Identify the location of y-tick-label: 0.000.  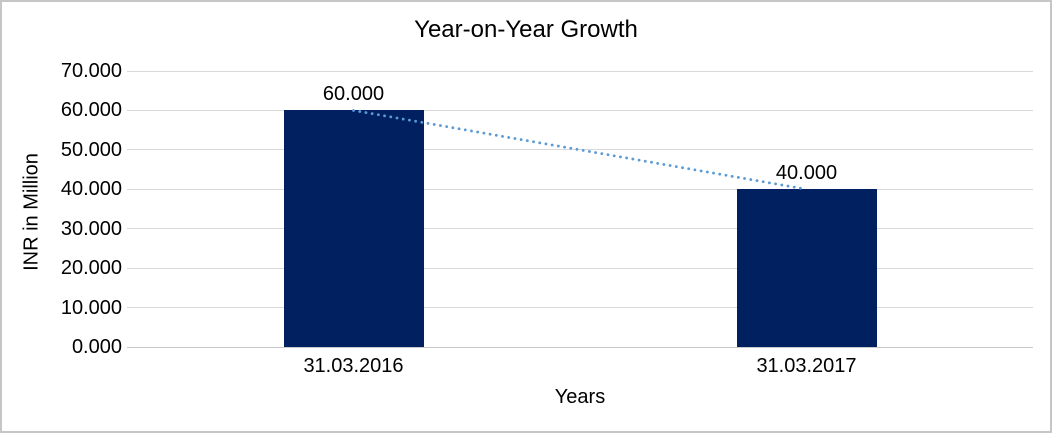
(96, 347).